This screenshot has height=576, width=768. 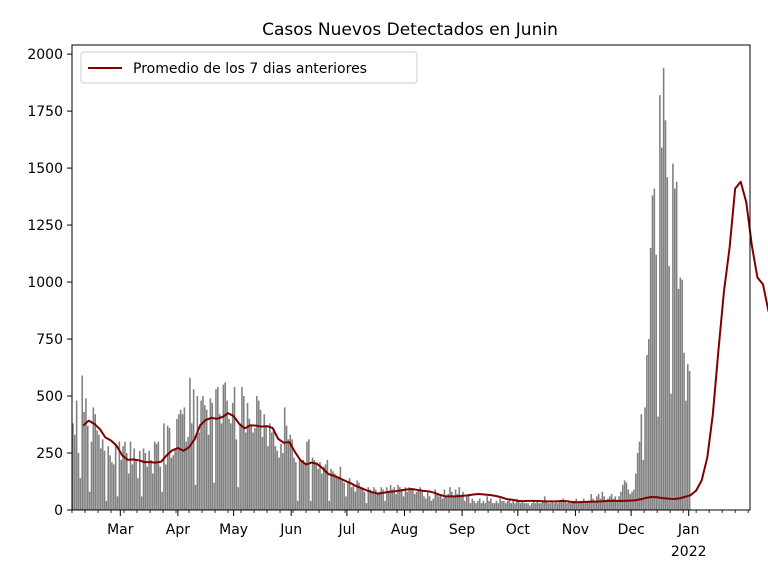 I want to click on x-tick-label: Jan, so click(x=688, y=530).